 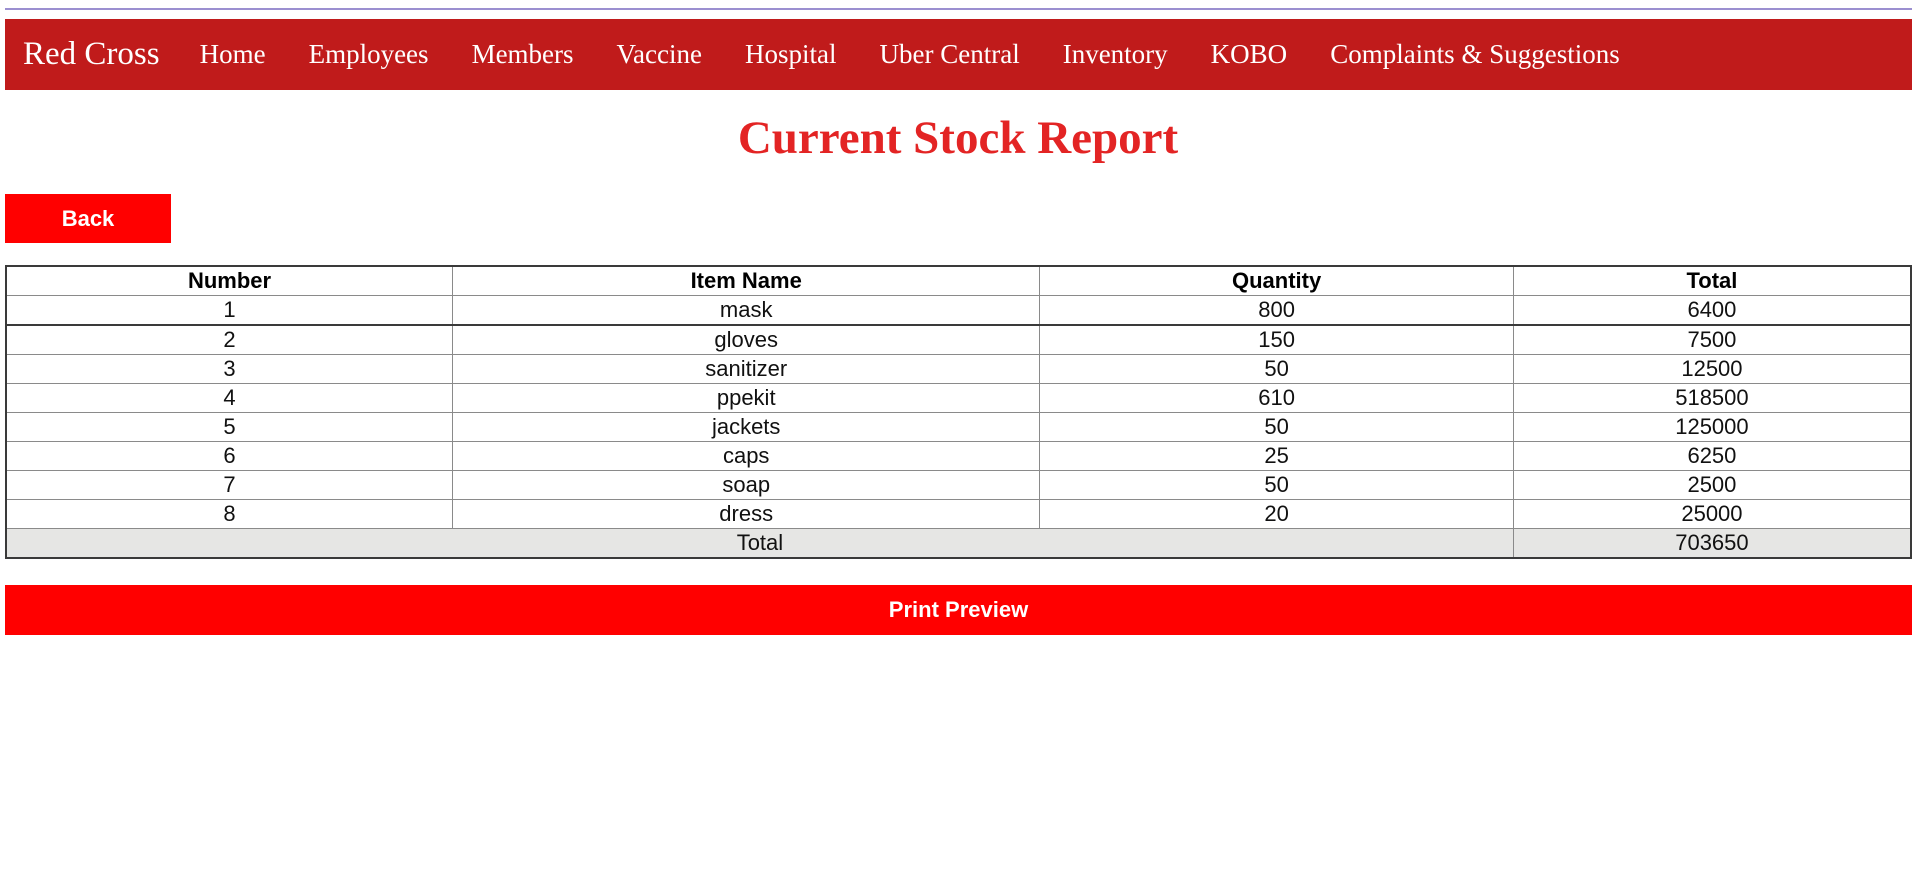 I want to click on table-row: 1 mask 800 6400, so click(x=958, y=310).